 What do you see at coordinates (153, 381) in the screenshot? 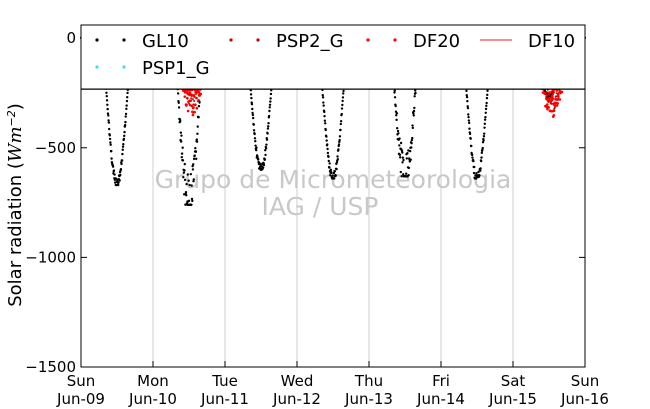
I see `x-tick-label-day: Mon` at bounding box center [153, 381].